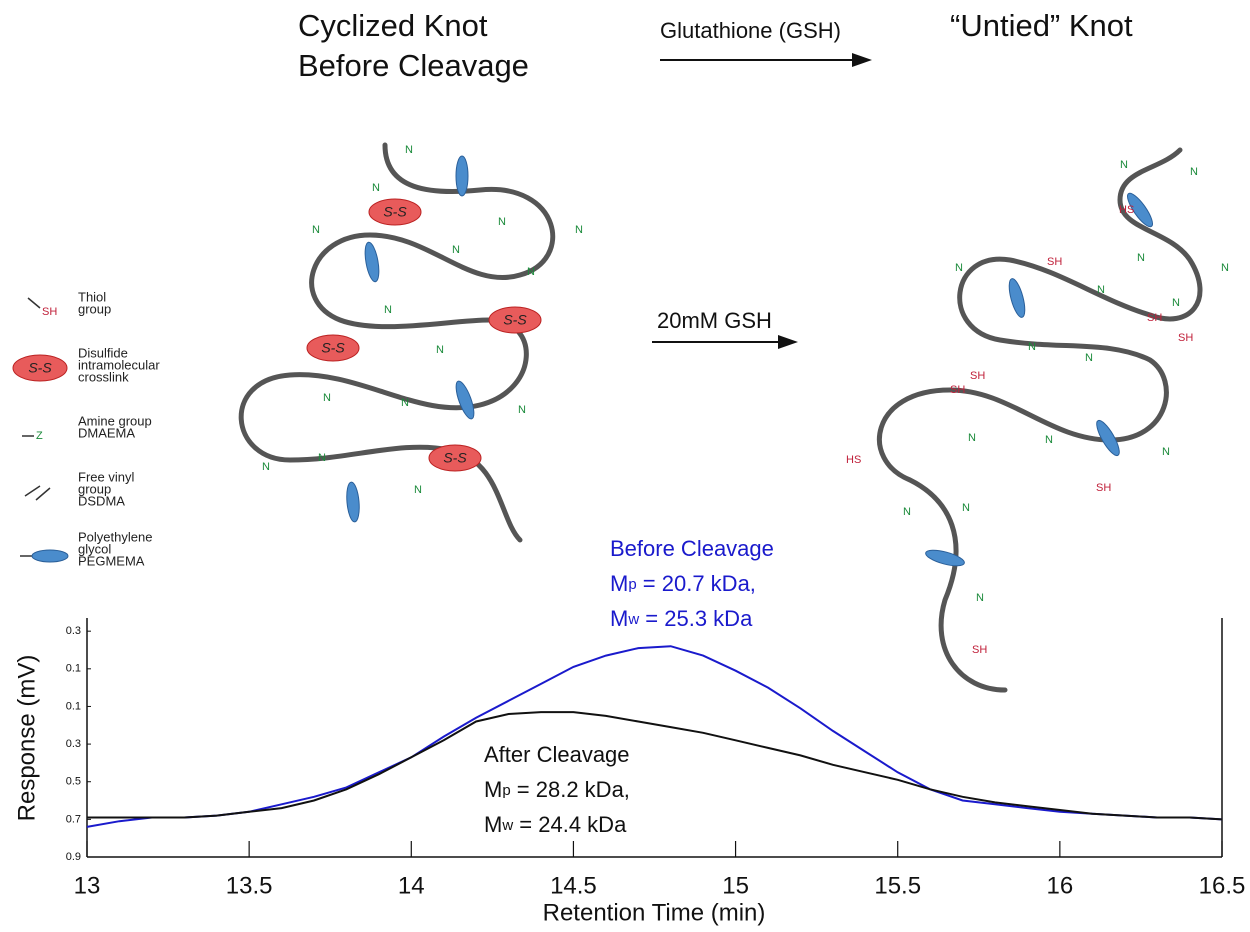 Image resolution: width=1250 pixels, height=932 pixels. What do you see at coordinates (101, 500) in the screenshot?
I see `legend-label: DSDMA` at bounding box center [101, 500].